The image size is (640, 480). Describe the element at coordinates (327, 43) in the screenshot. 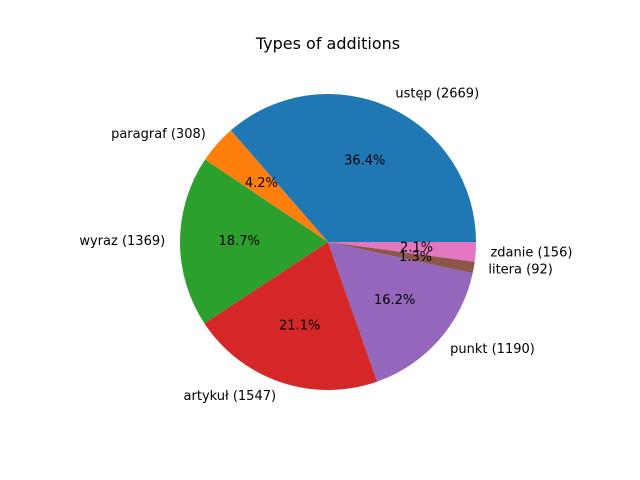

I see `chart-title: Types of additions` at that location.